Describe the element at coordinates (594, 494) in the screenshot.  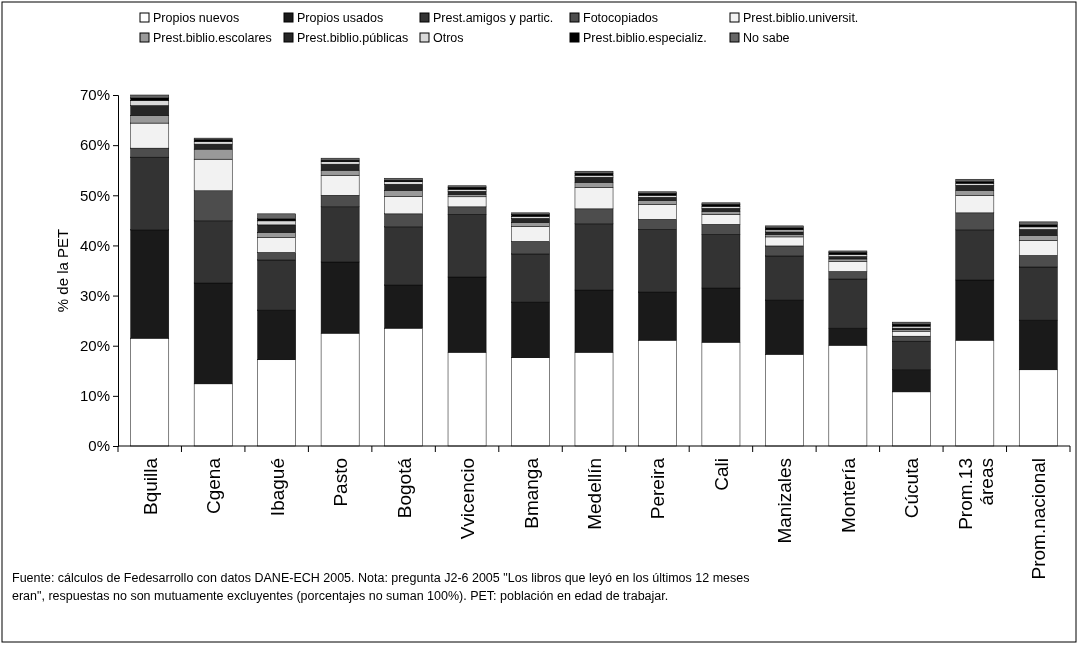
I see `x-tick-label: Medellín` at that location.